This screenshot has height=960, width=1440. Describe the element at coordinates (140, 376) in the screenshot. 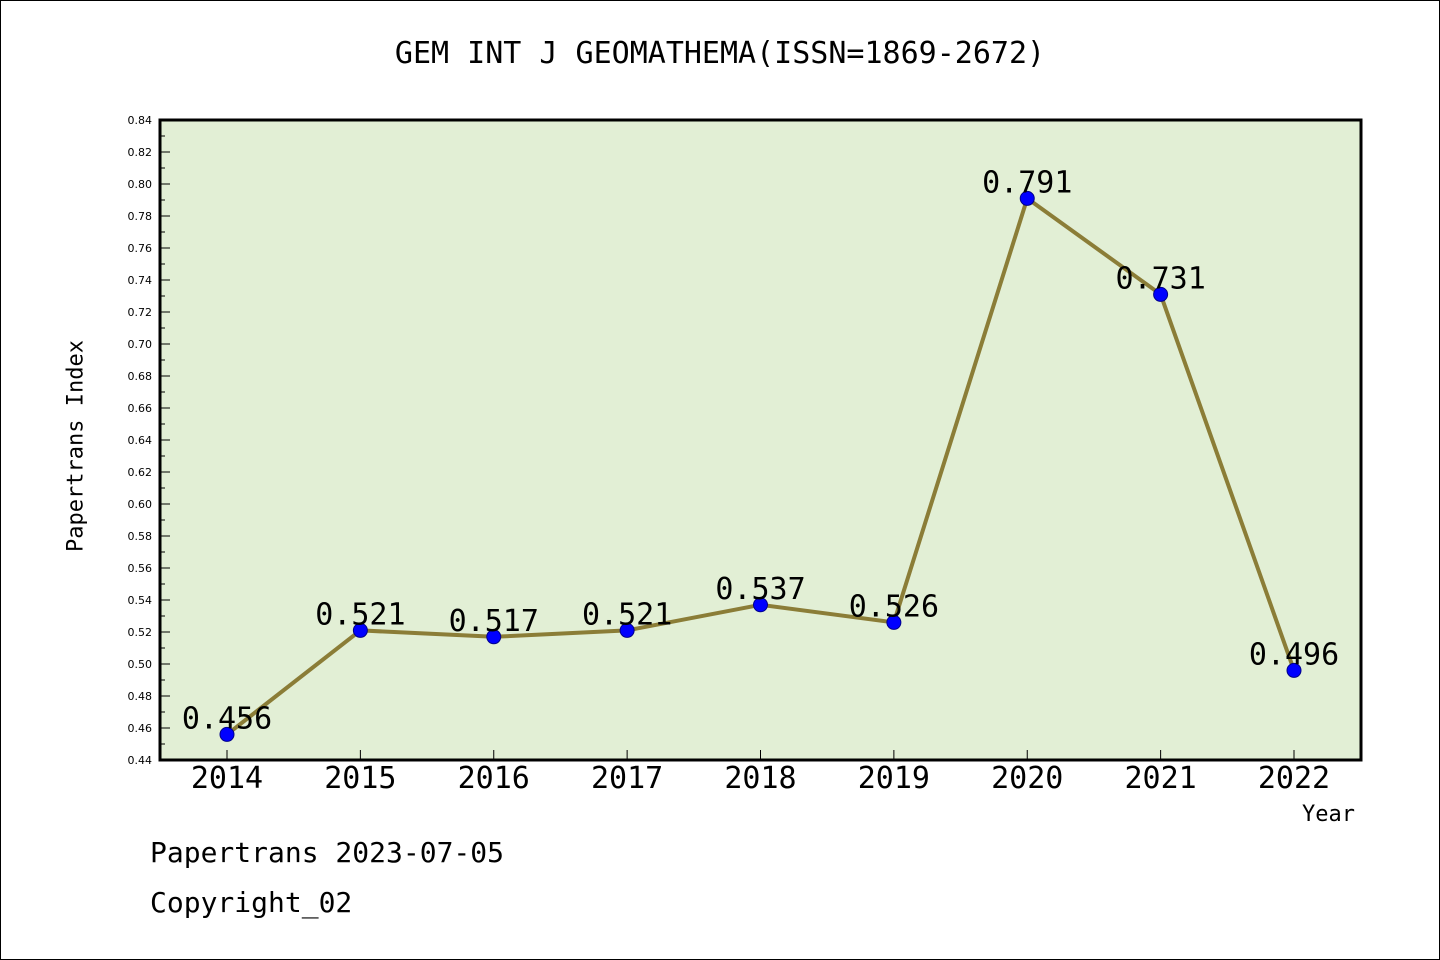

I see `y-tick-label: 0.68` at that location.